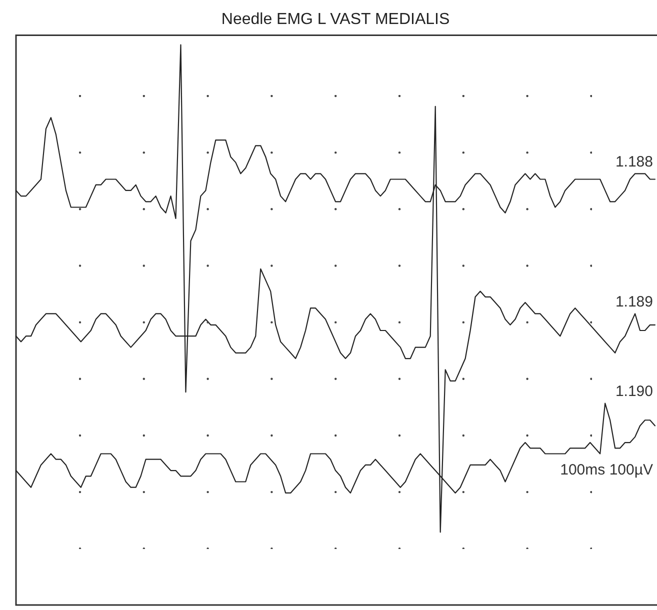  Describe the element at coordinates (606, 469) in the screenshot. I see `annotation: 100ms 100µV` at that location.